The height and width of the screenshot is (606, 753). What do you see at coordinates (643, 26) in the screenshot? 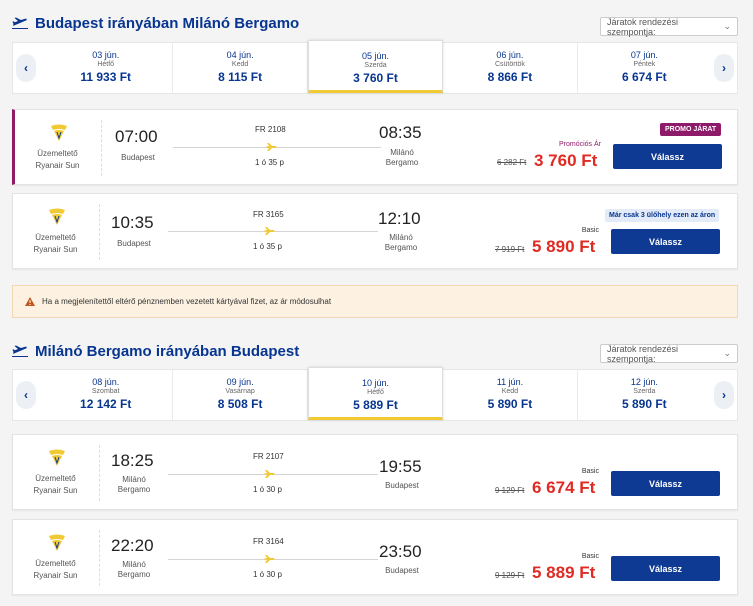
I see `sort-label: Járatok rendezési szempontja:` at bounding box center [643, 26].